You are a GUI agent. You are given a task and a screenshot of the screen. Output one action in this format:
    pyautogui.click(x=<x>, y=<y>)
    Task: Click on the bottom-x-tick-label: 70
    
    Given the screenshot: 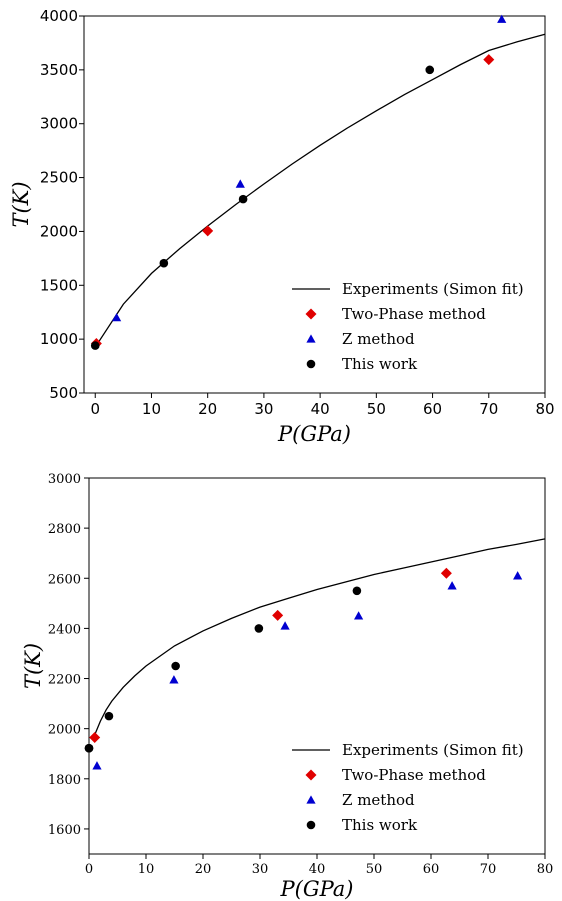 What is the action you would take?
    pyautogui.click(x=488, y=869)
    